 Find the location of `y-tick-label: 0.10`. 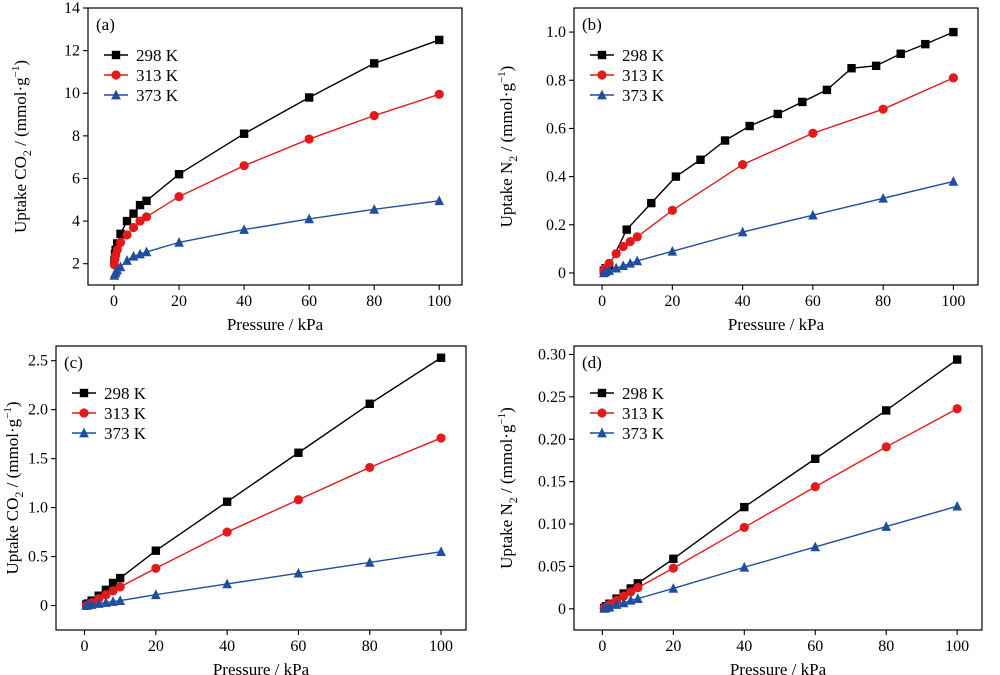

y-tick-label: 0.10 is located at coordinates (552, 524).